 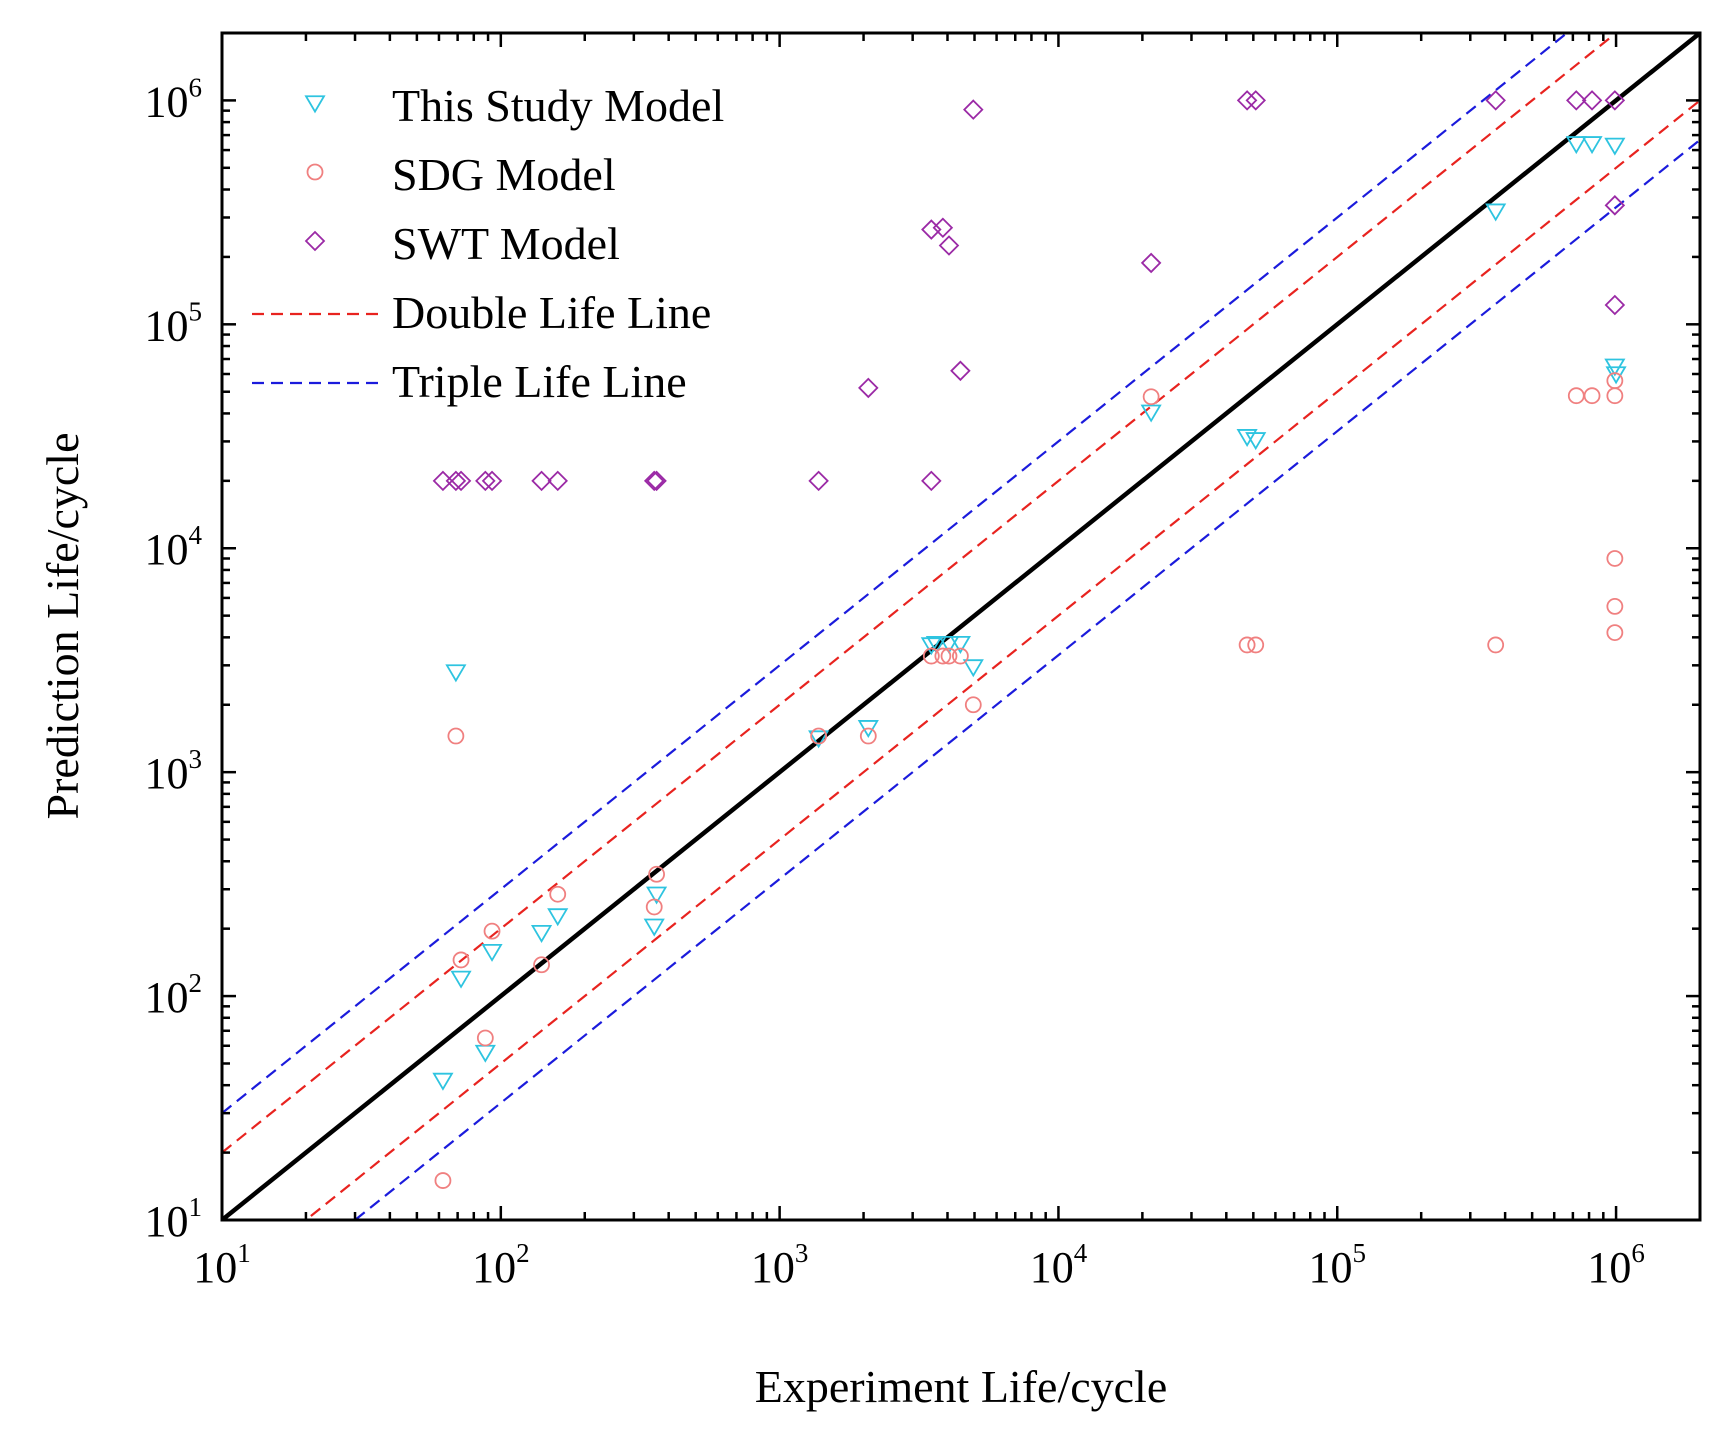 What do you see at coordinates (174, 323) in the screenshot?
I see `y-tick-label: 10⁵` at bounding box center [174, 323].